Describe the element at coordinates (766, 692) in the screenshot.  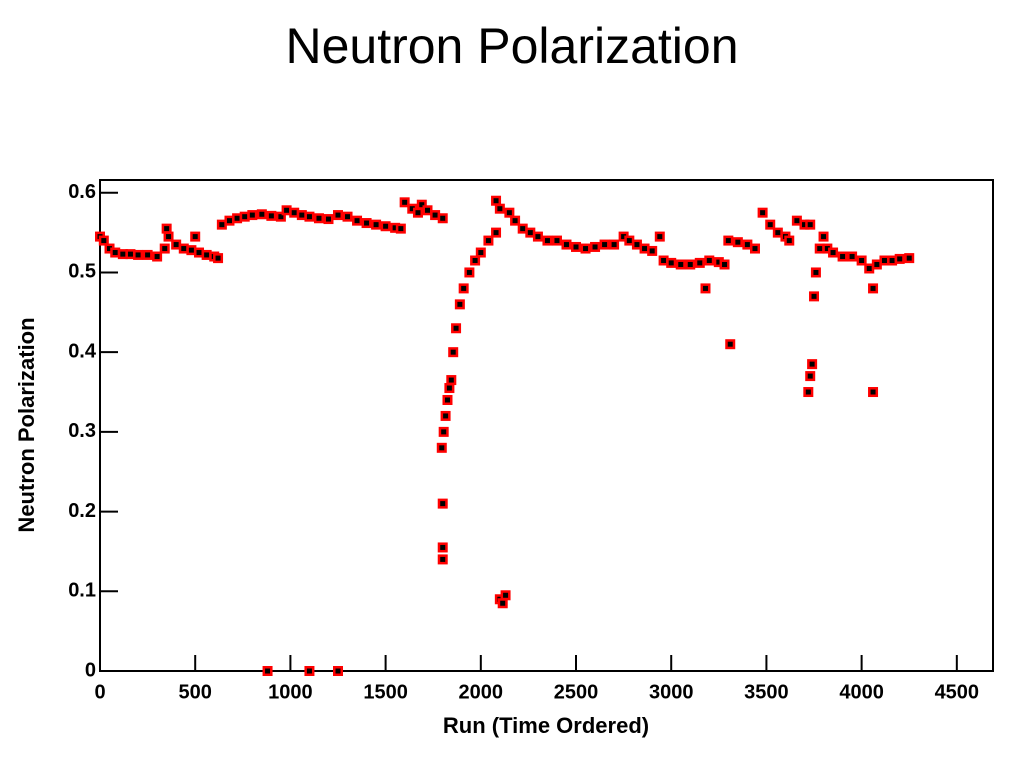
I see `x-tick-label: 3500` at that location.